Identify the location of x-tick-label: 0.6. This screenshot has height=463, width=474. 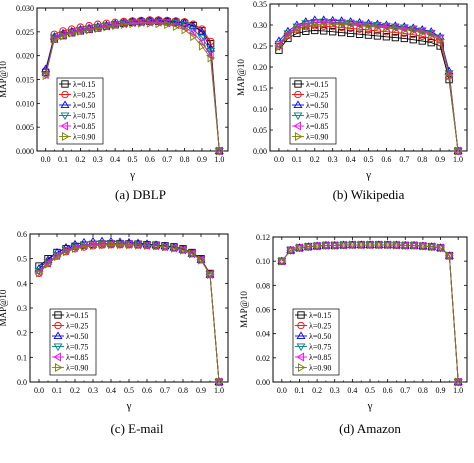
(386, 159).